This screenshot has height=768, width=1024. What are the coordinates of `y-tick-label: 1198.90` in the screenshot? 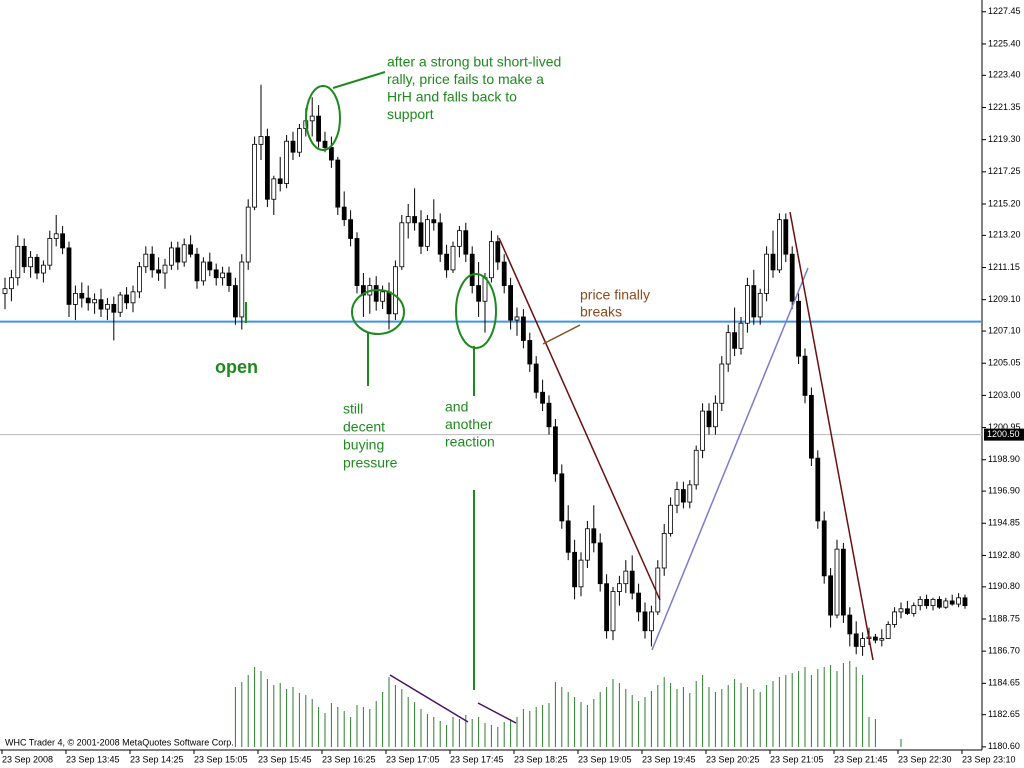 It's located at (1004, 459).